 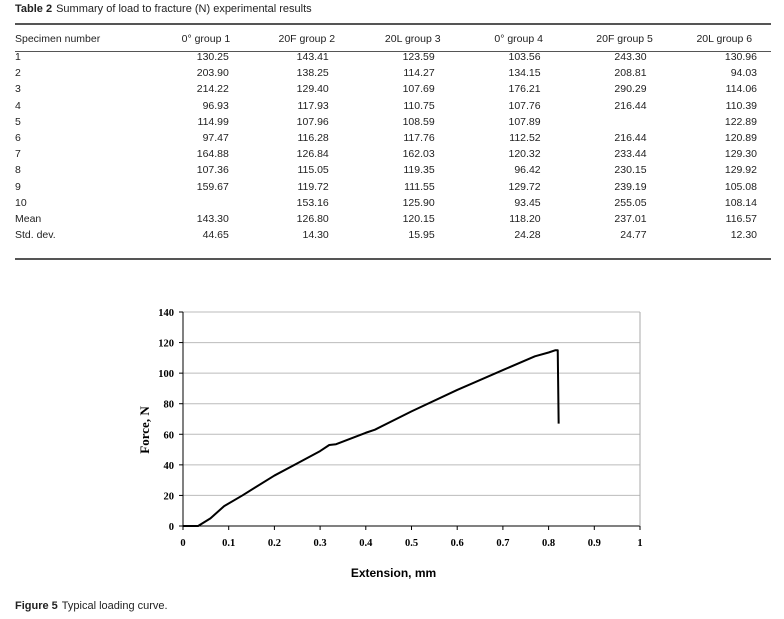 What do you see at coordinates (274, 543) in the screenshot?
I see `x-tick-label: 0.2` at bounding box center [274, 543].